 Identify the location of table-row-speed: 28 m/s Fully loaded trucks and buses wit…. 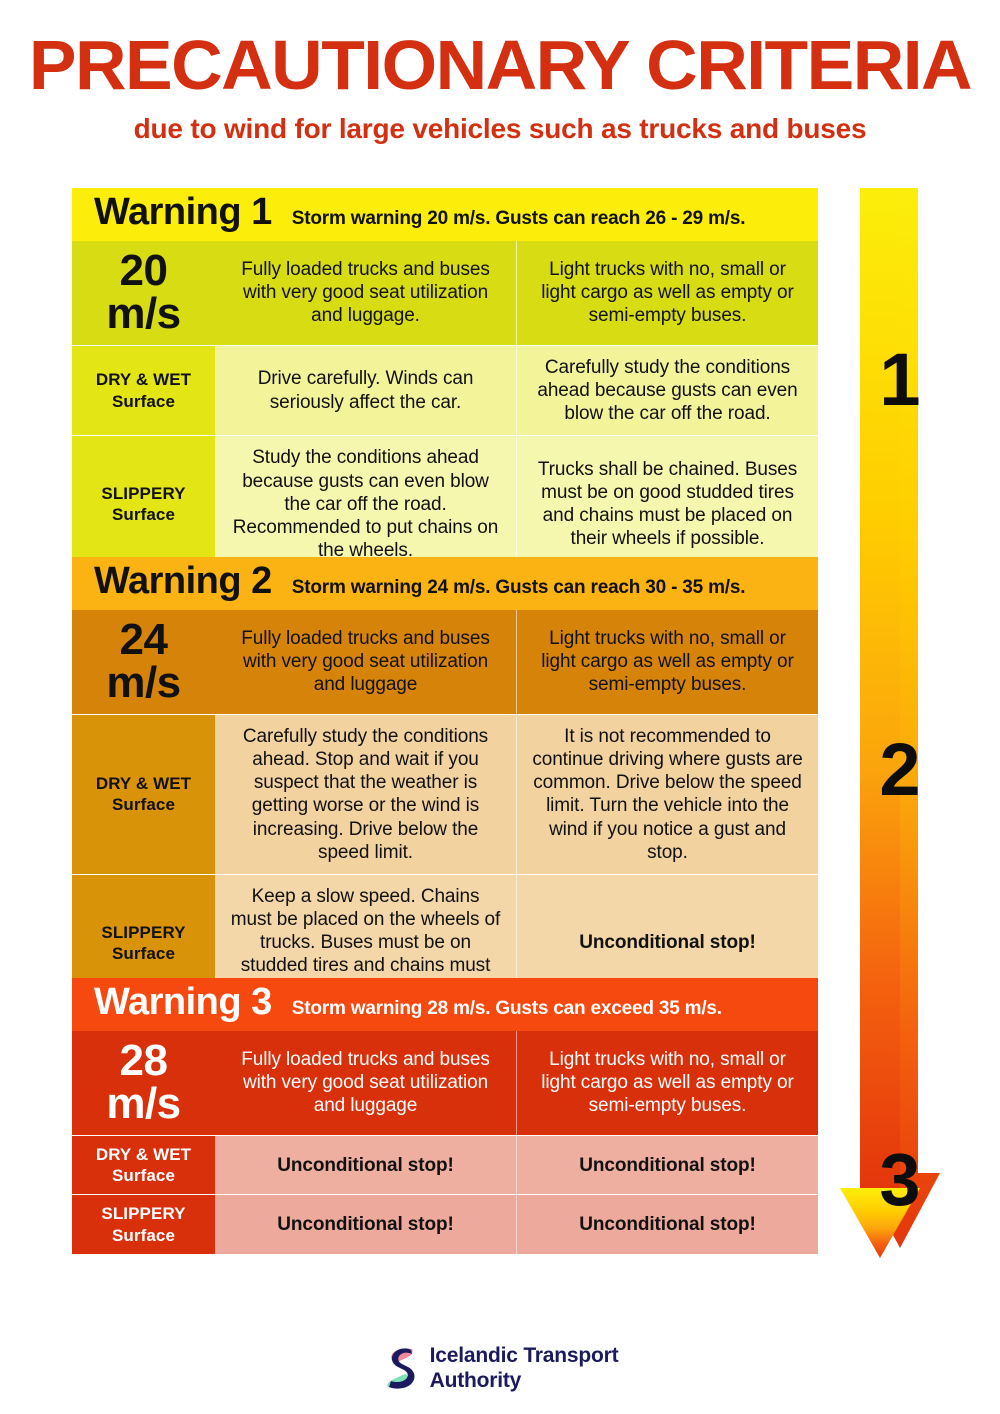
(445, 1082).